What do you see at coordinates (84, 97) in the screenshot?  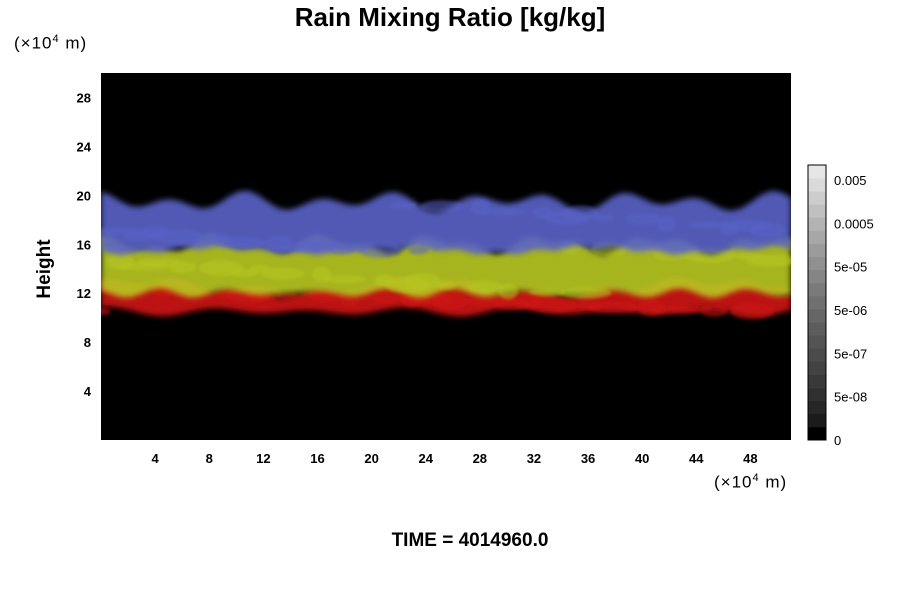 I see `y-tick-label: 28` at bounding box center [84, 97].